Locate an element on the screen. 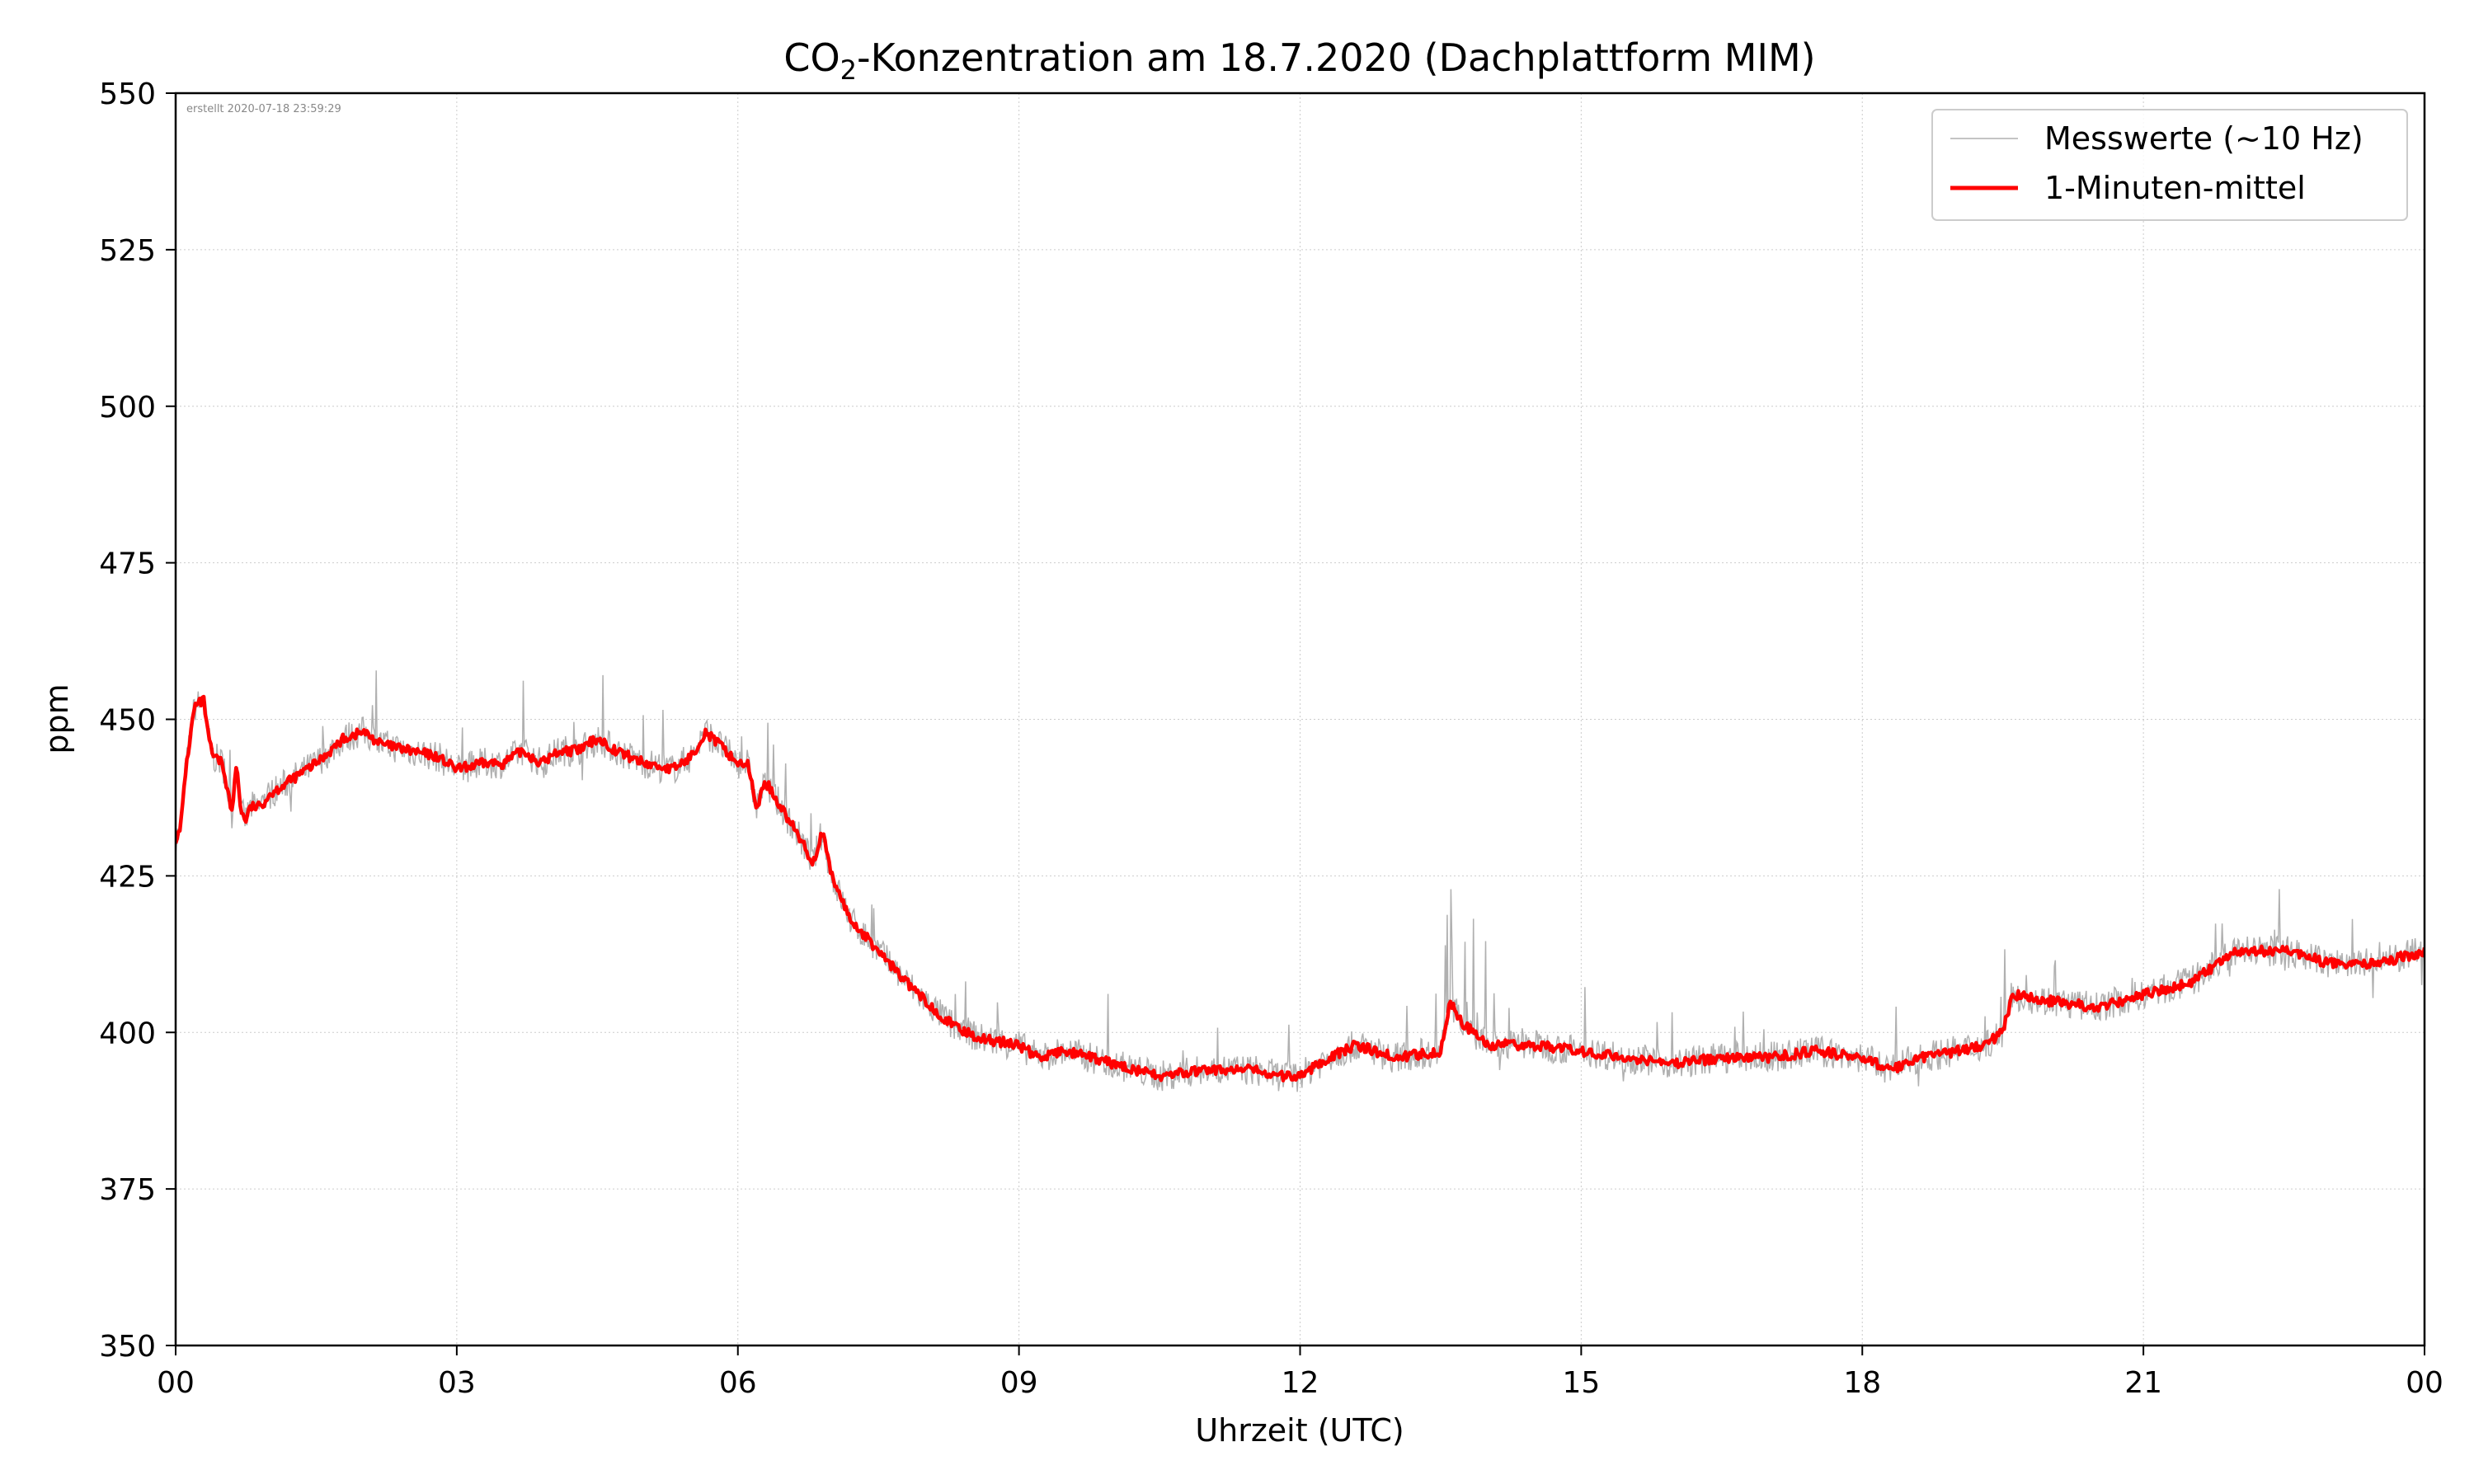  x-tick-label: 21 is located at coordinates (2143, 1383).